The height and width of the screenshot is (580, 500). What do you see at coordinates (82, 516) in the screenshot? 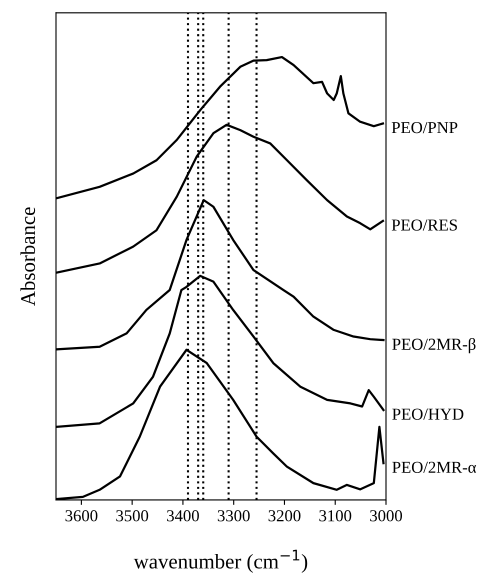
I see `x-tick-label: 3600` at bounding box center [82, 516].